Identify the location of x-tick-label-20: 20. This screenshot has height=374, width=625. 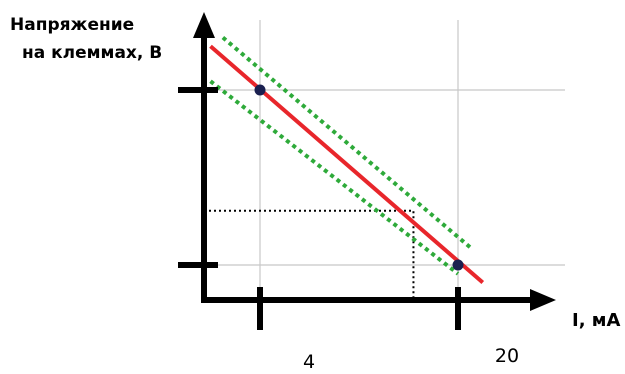
(507, 356).